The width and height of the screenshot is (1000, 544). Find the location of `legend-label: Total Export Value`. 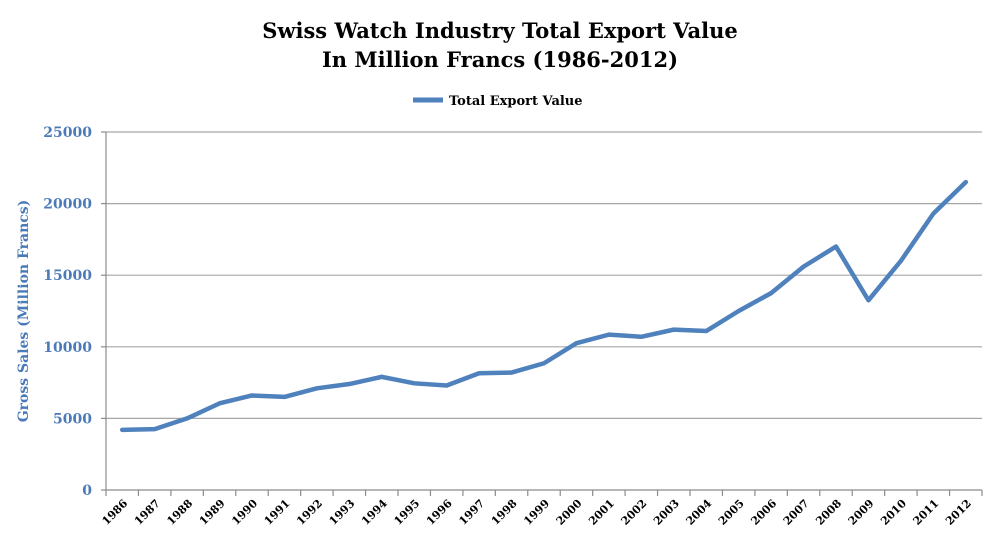

legend-label: Total Export Value is located at coordinates (516, 101).